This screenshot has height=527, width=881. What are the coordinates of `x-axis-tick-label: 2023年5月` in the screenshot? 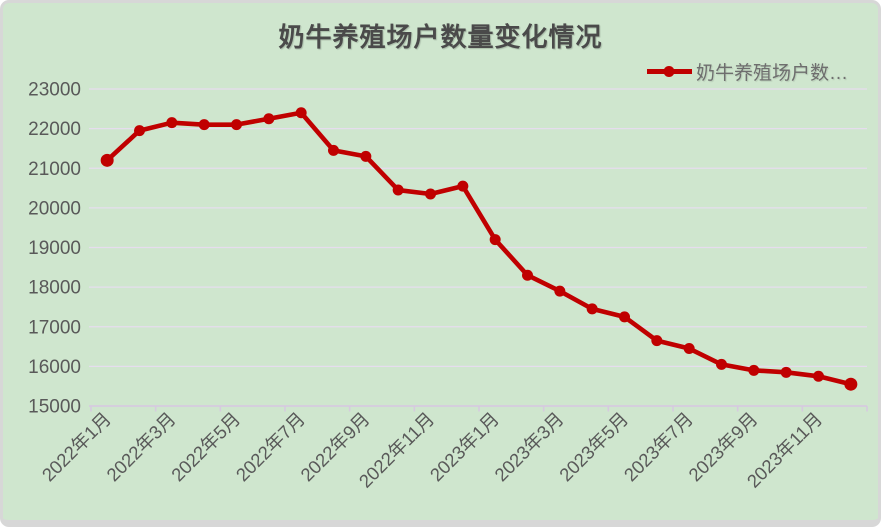 It's located at (593, 446).